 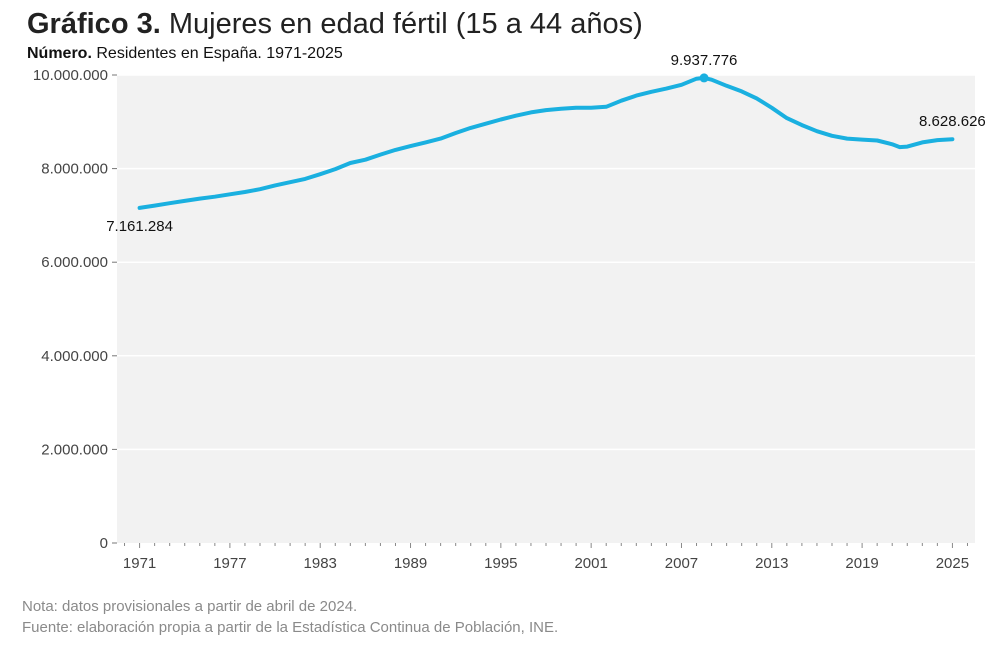 I want to click on y-tick-label: 6.000.000, so click(x=74, y=262).